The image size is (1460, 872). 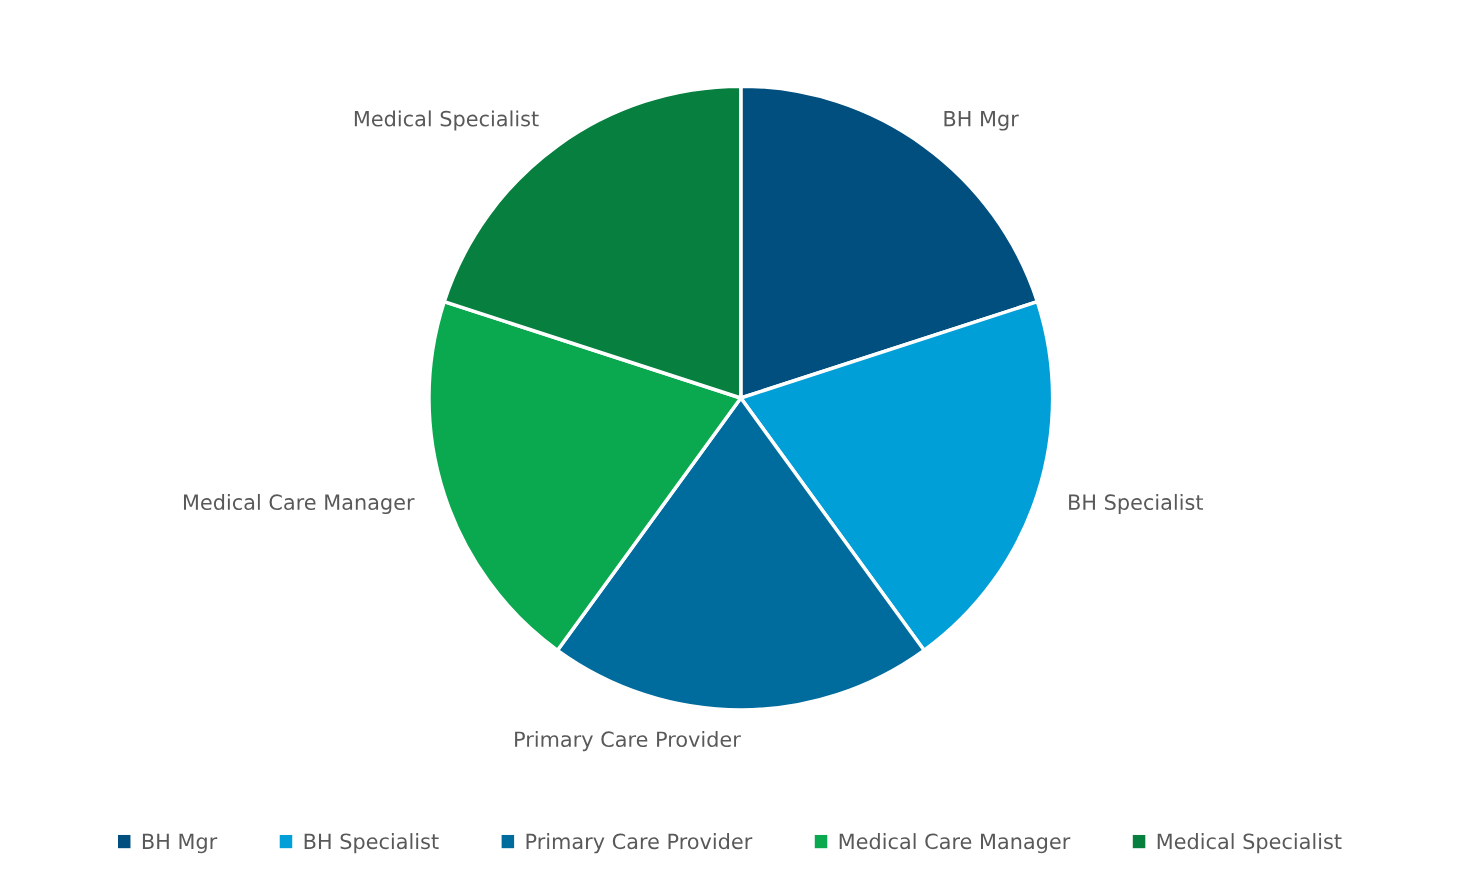 What do you see at coordinates (981, 121) in the screenshot?
I see `slice-label: BH Mgr` at bounding box center [981, 121].